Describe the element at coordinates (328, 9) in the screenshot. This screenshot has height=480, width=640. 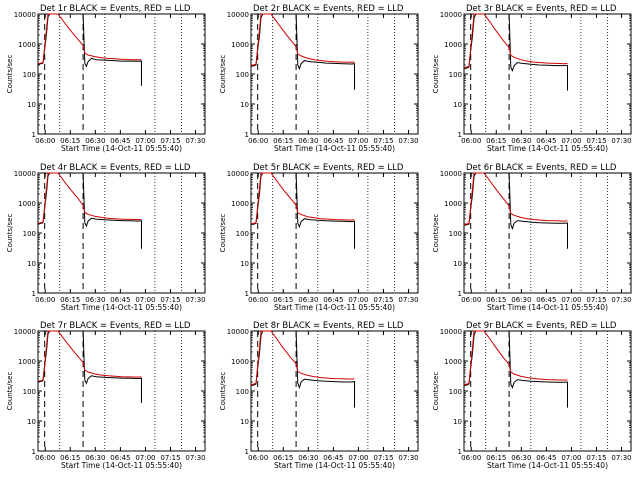
I see `panel-title: Det 2r BLACK = Events, RED = LLD` at that location.